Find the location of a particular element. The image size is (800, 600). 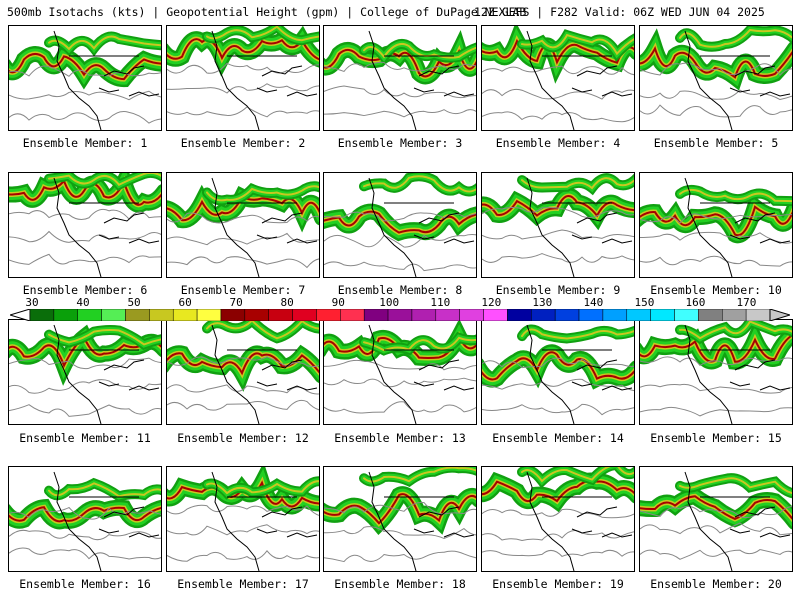

ensemble-member-label: Ensemble Member: 10 is located at coordinates (716, 290).